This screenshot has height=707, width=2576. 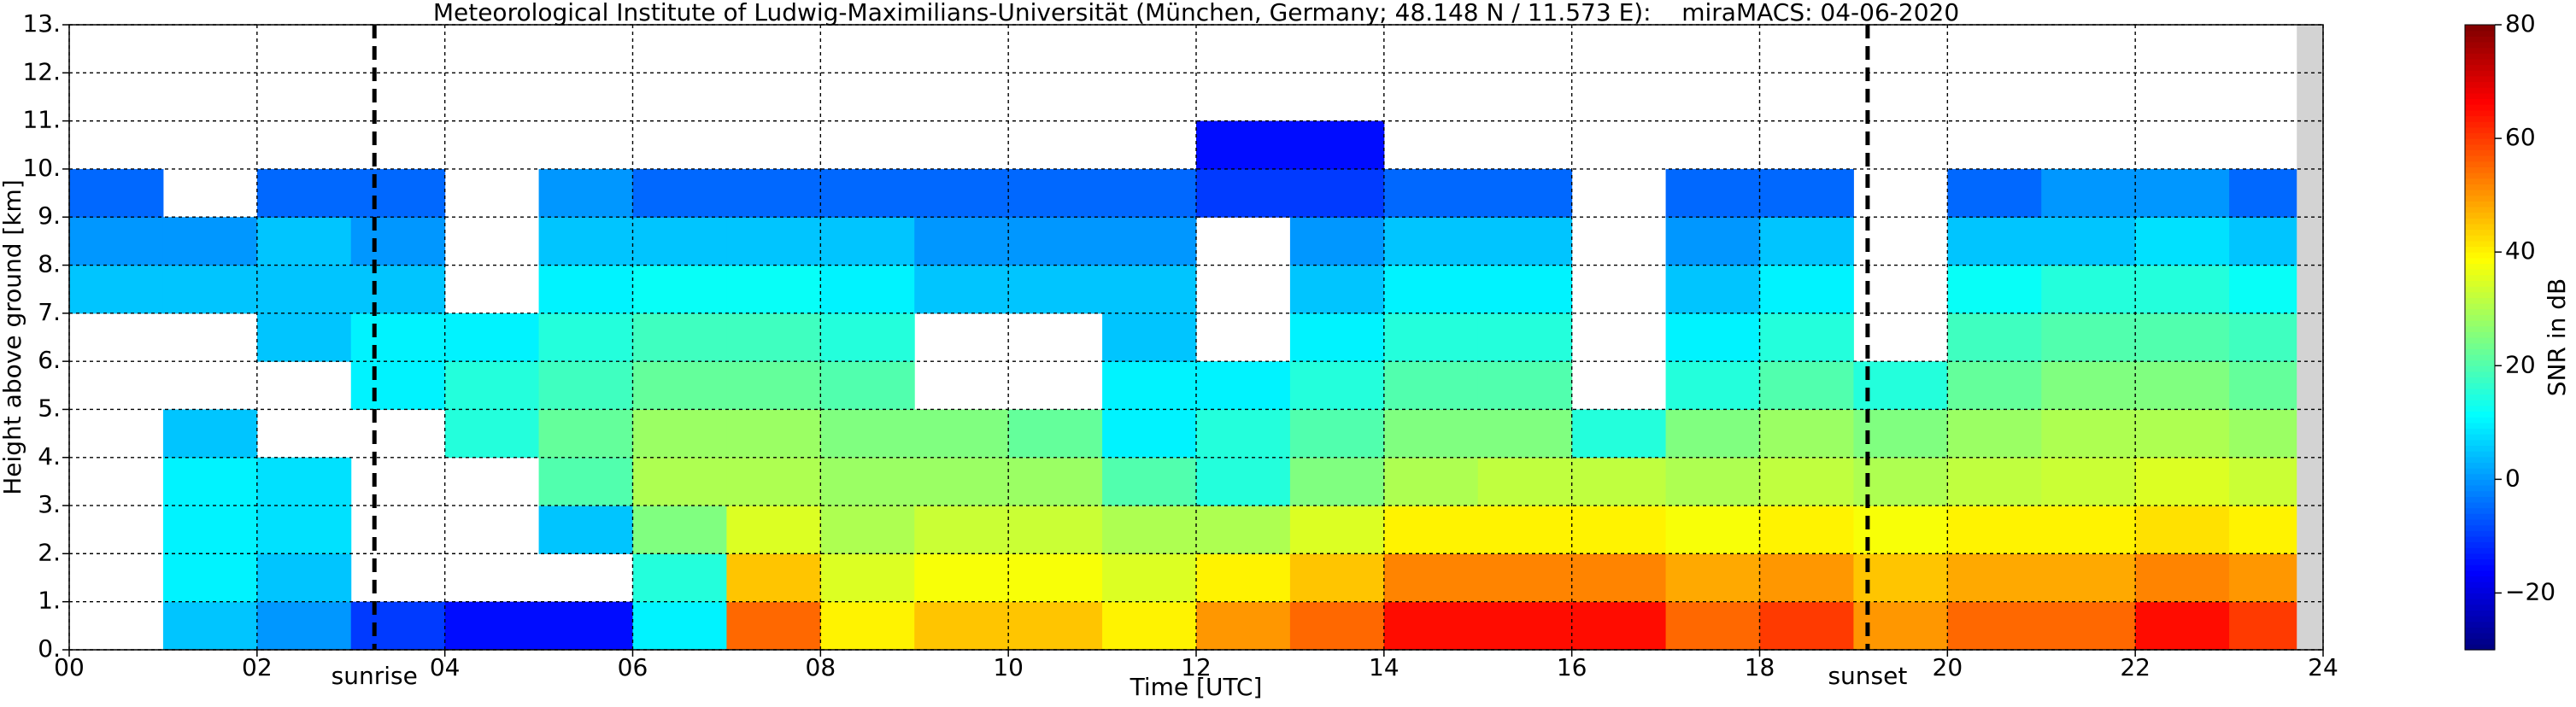 What do you see at coordinates (2310, 337) in the screenshot?
I see `no-data-area` at bounding box center [2310, 337].